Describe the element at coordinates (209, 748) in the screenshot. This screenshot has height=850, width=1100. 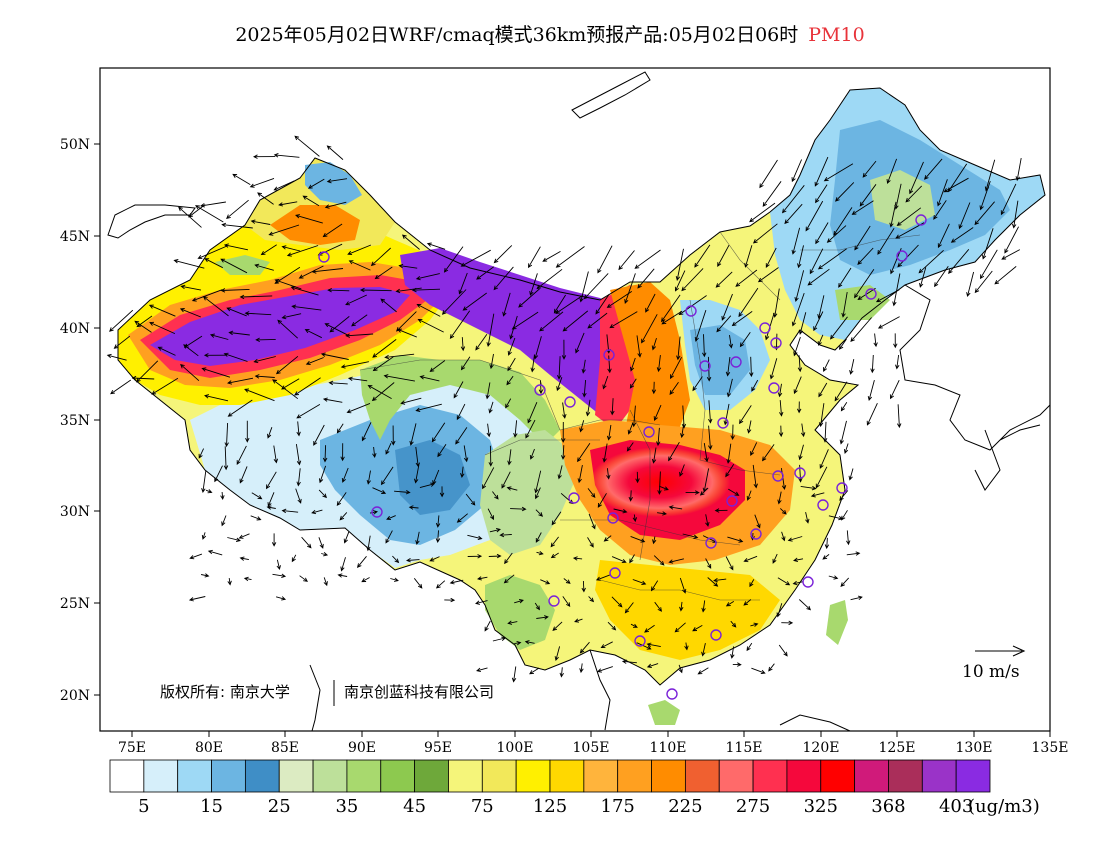
I see `lon-tick-80E: 80E` at that location.